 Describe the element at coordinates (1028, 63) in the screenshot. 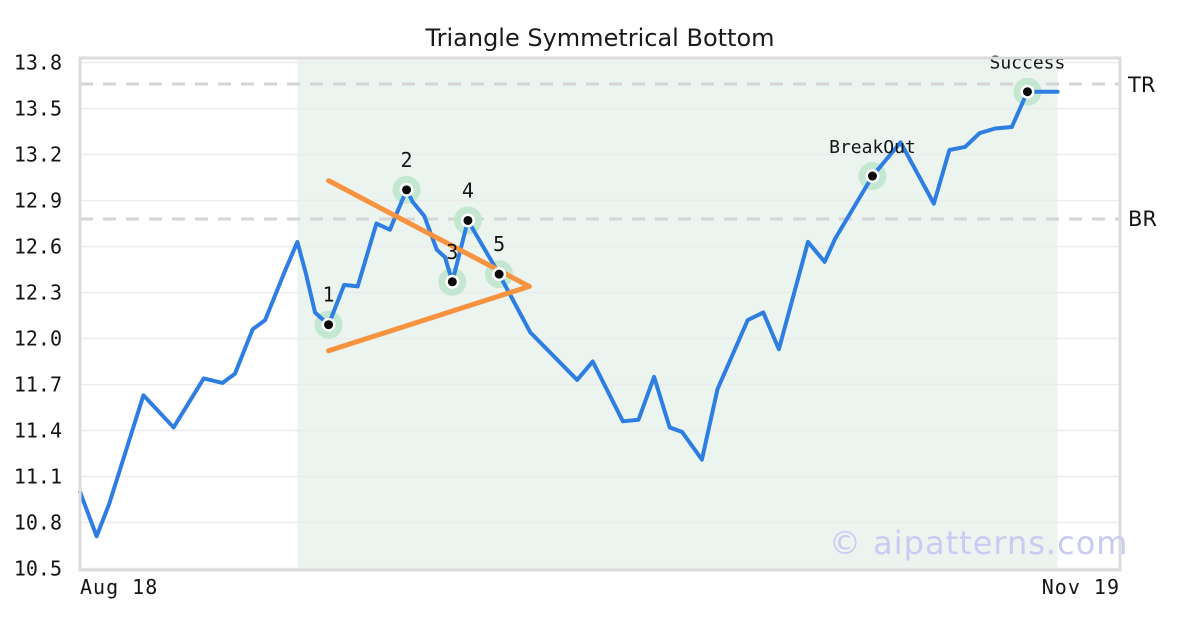

I see `annotation-success-label: Success` at that location.